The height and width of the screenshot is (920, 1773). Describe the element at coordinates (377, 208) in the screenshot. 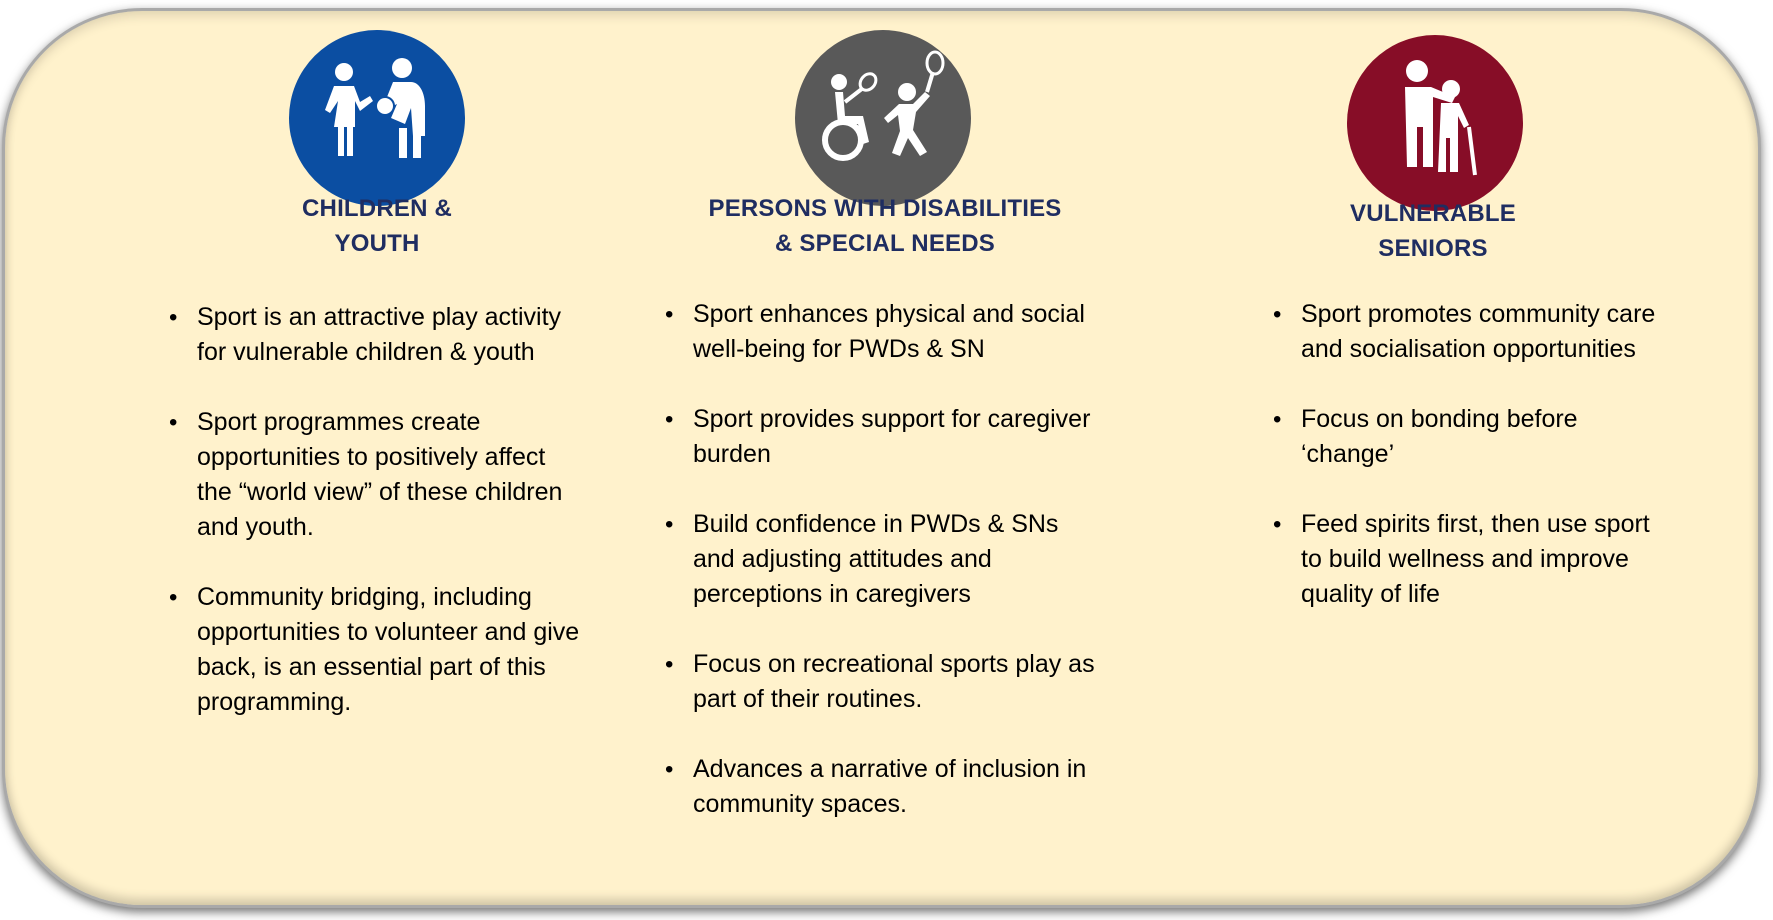

I see `heading-line1: CHILDREN &` at that location.